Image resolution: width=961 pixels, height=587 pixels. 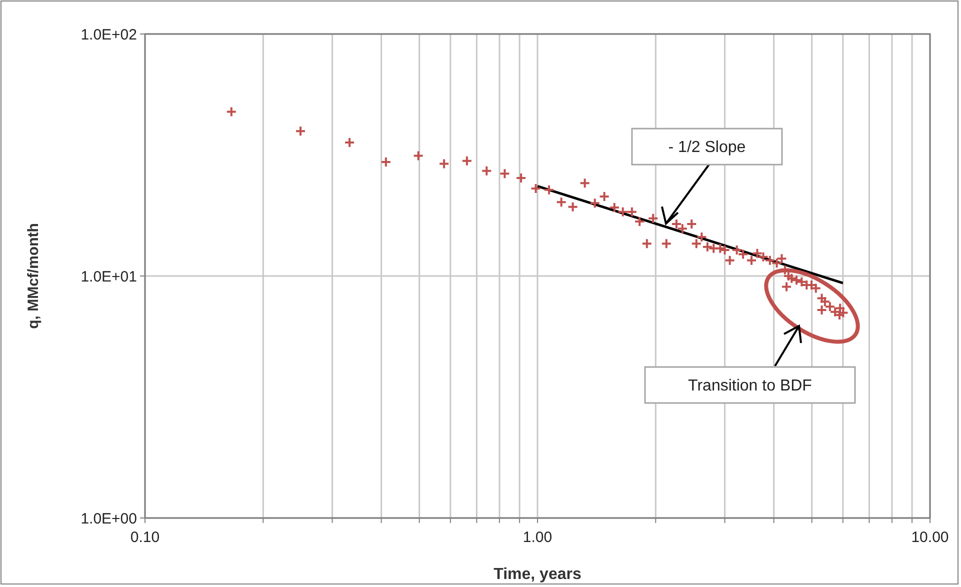 I want to click on x-tick-label: 0.10, so click(x=145, y=537).